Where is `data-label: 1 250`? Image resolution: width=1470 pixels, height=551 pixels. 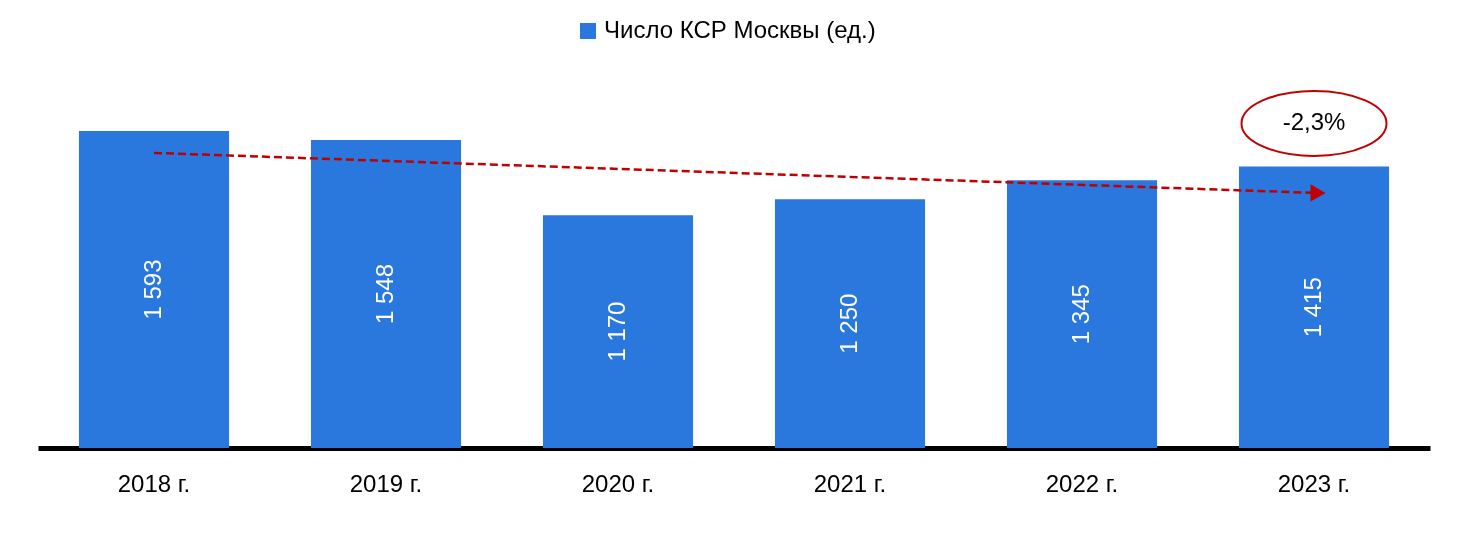
data-label: 1 250 is located at coordinates (848, 323).